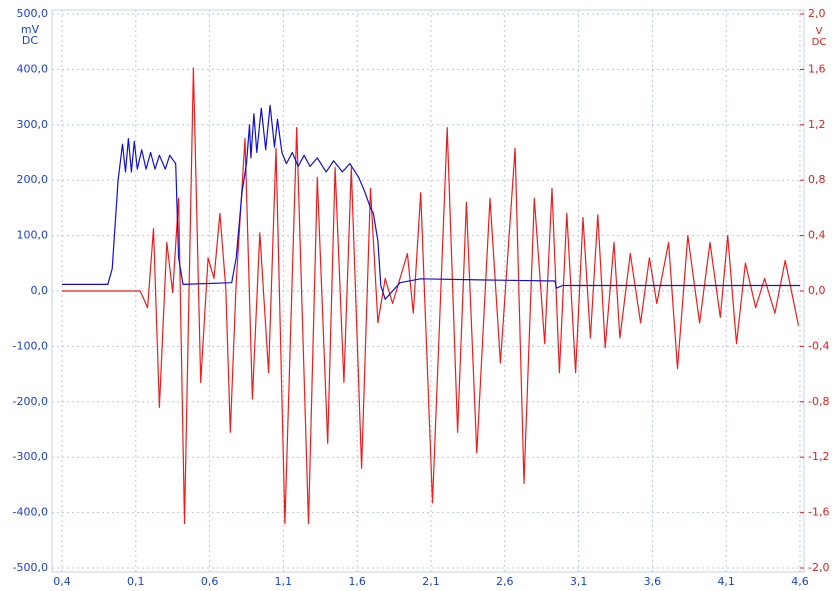 Image resolution: width=834 pixels, height=591 pixels. I want to click on y-tick-label: 100,0, so click(33, 235).